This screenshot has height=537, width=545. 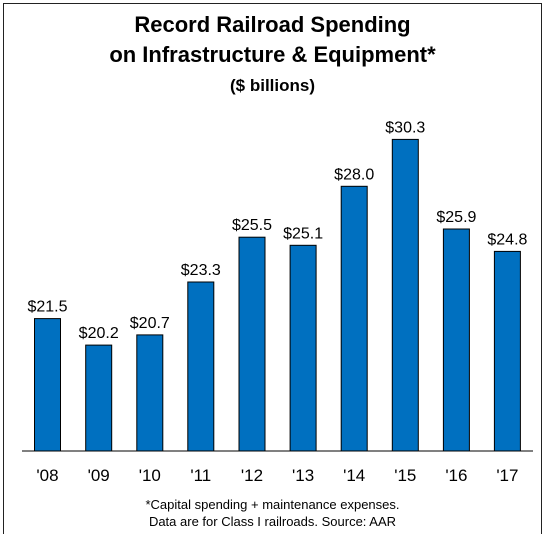 I want to click on chart-subtitle: ($ billions), so click(x=272, y=85).